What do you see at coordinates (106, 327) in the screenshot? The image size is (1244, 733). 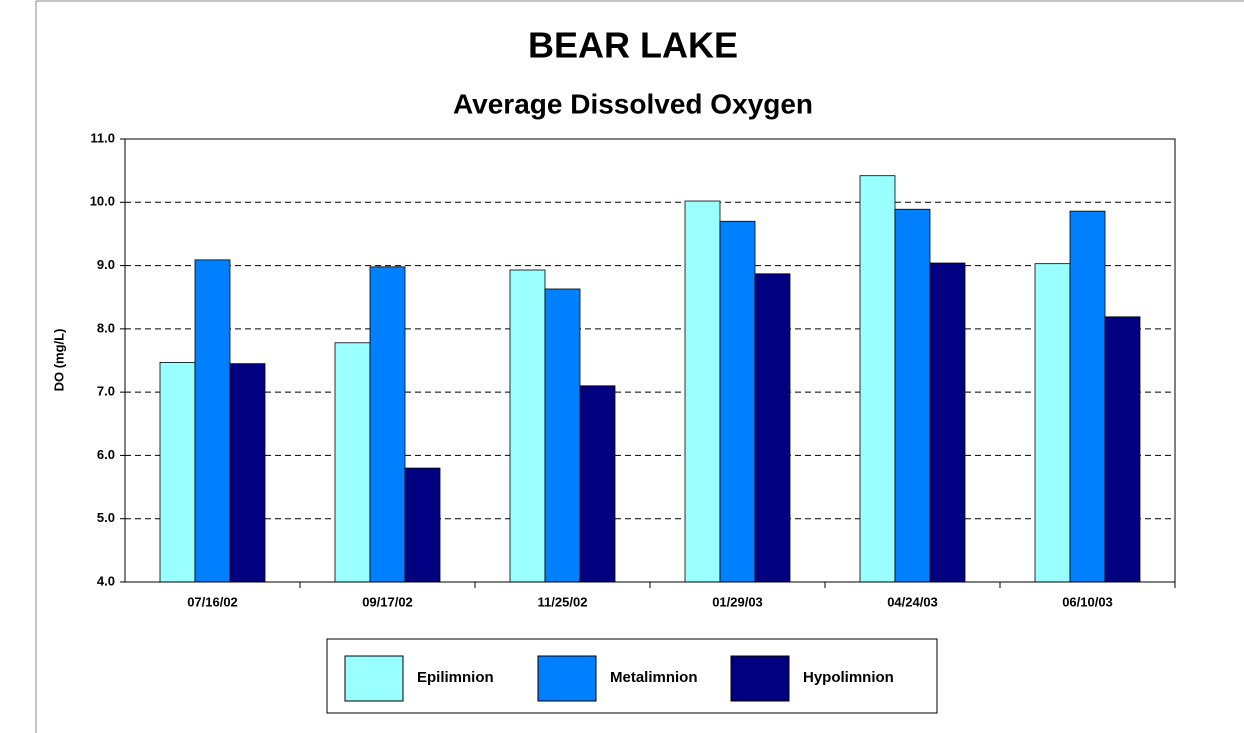 I see `y-tick-label: 8.0` at bounding box center [106, 327].